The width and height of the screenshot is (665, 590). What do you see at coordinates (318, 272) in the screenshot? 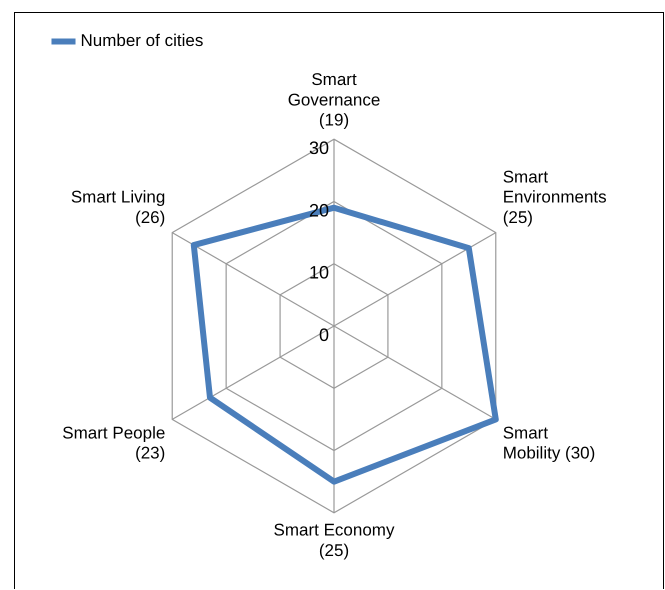
I see `y-tick-label: 10` at bounding box center [318, 272].